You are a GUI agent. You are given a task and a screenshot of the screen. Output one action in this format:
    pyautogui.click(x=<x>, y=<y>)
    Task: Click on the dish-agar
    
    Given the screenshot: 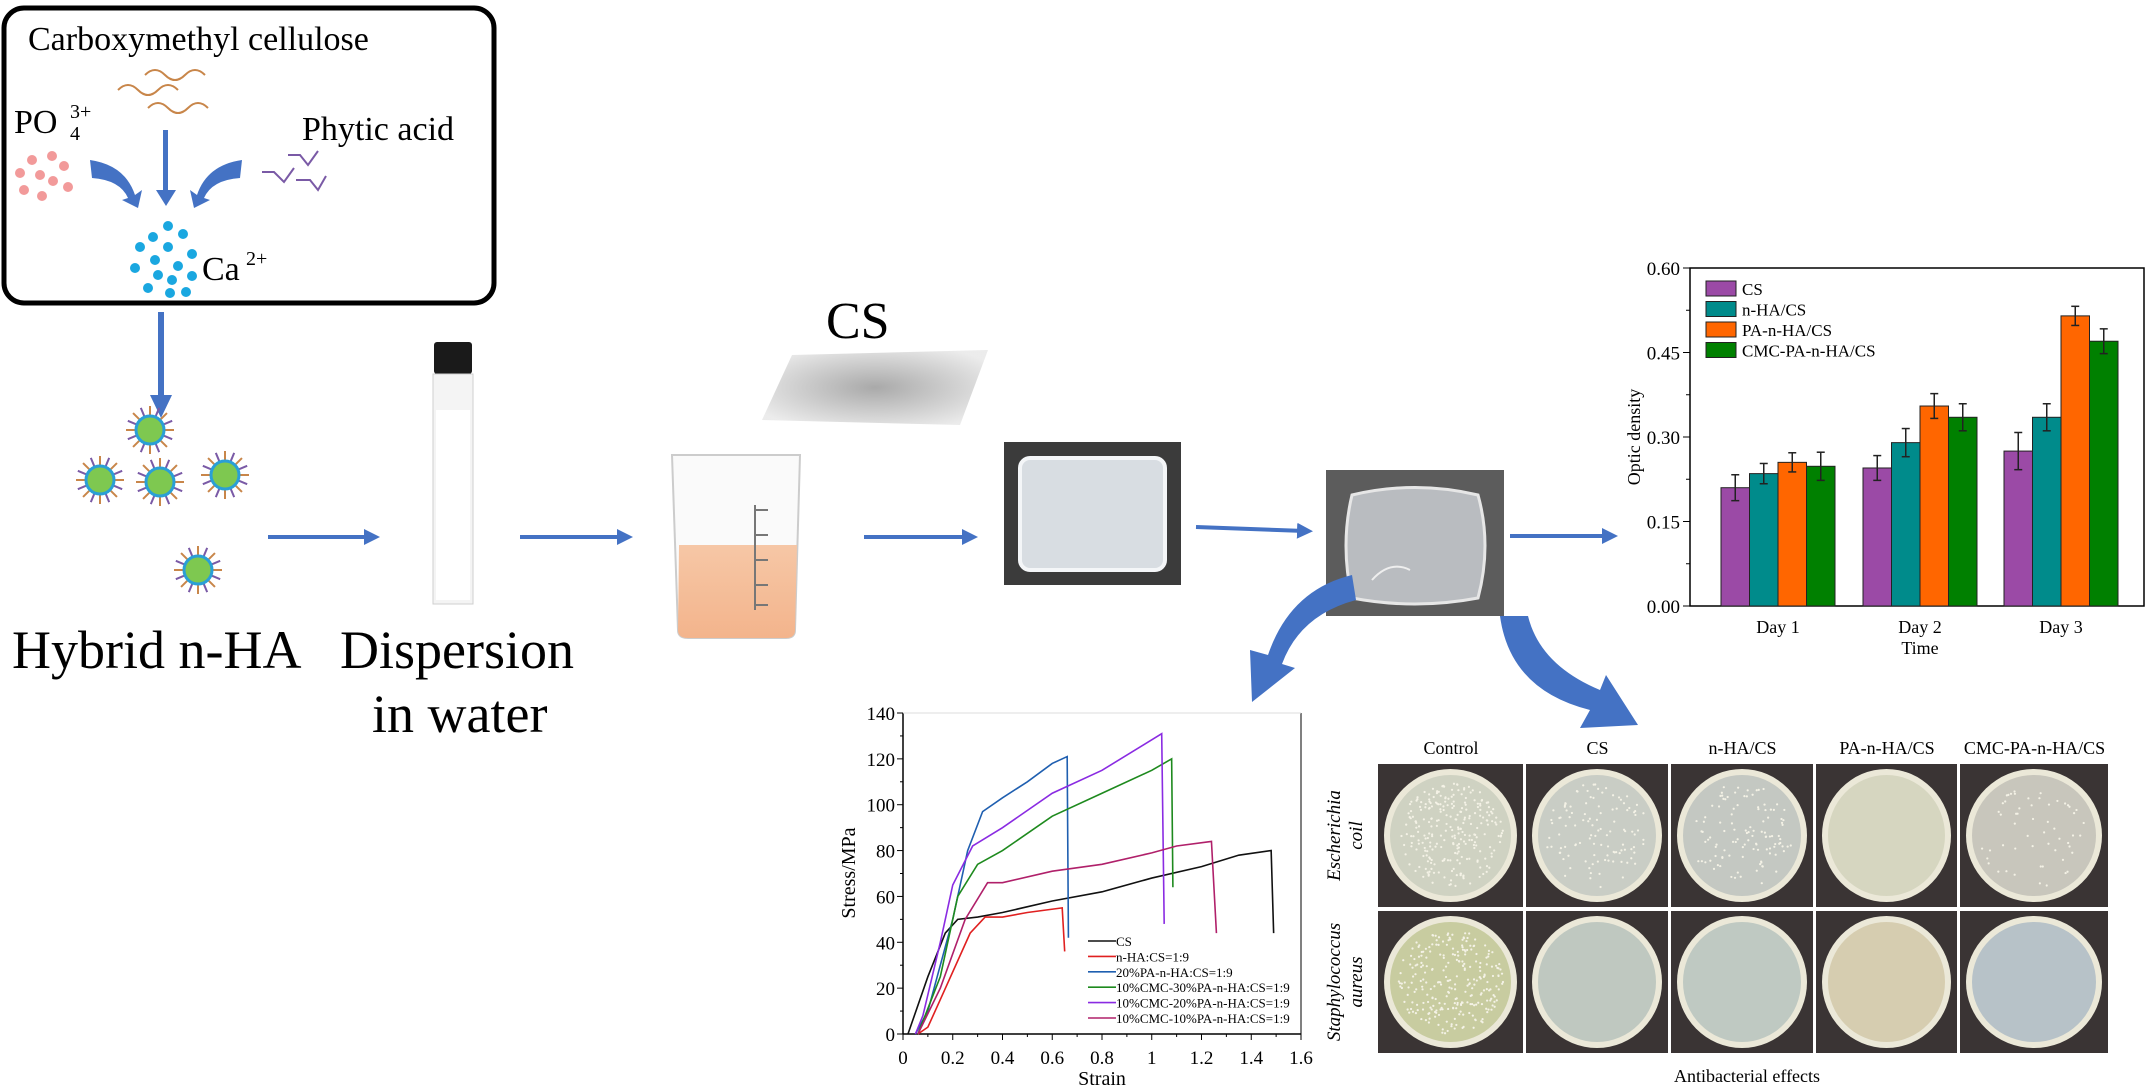 What is the action you would take?
    pyautogui.click(x=2034, y=982)
    